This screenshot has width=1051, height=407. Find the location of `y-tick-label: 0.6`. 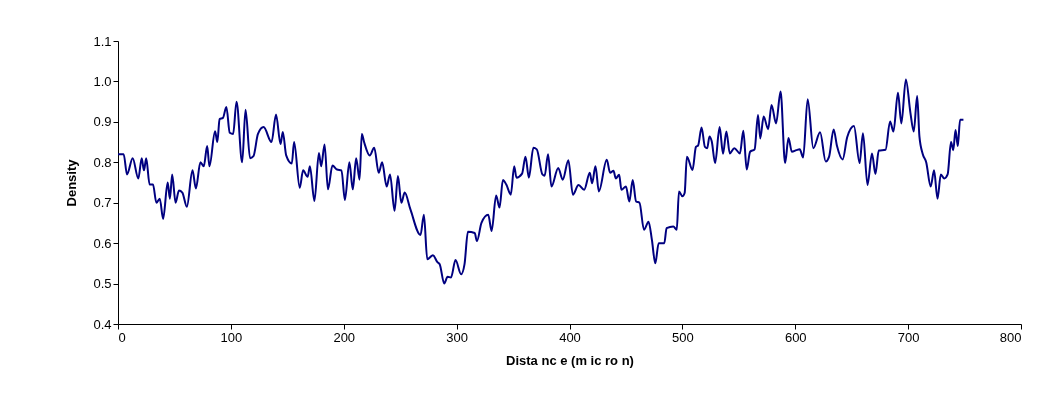

y-tick-label: 0.6 is located at coordinates (102, 243).